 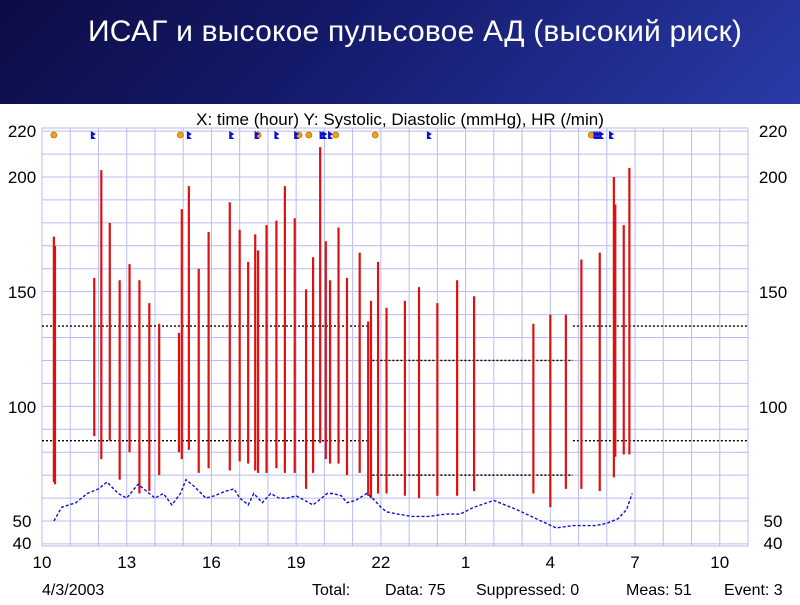 I want to click on x-tick-label: 22, so click(x=380, y=562).